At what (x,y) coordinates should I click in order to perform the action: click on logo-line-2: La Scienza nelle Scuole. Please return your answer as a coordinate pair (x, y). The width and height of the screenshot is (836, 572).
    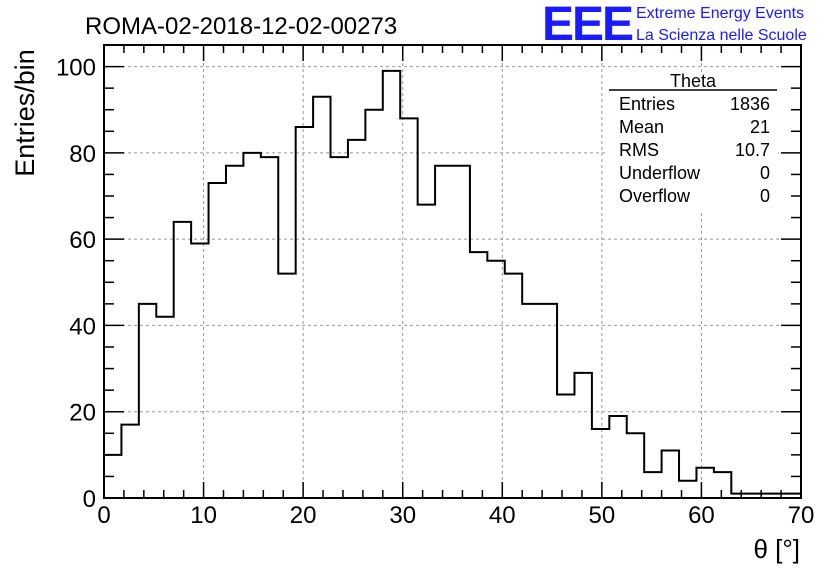
    Looking at the image, I should click on (721, 35).